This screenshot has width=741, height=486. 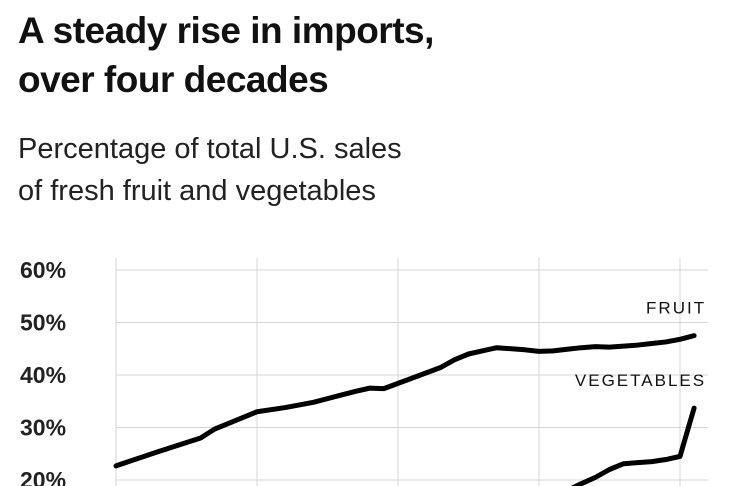 What do you see at coordinates (676, 308) in the screenshot?
I see `fruit-series-label: FRUIT` at bounding box center [676, 308].